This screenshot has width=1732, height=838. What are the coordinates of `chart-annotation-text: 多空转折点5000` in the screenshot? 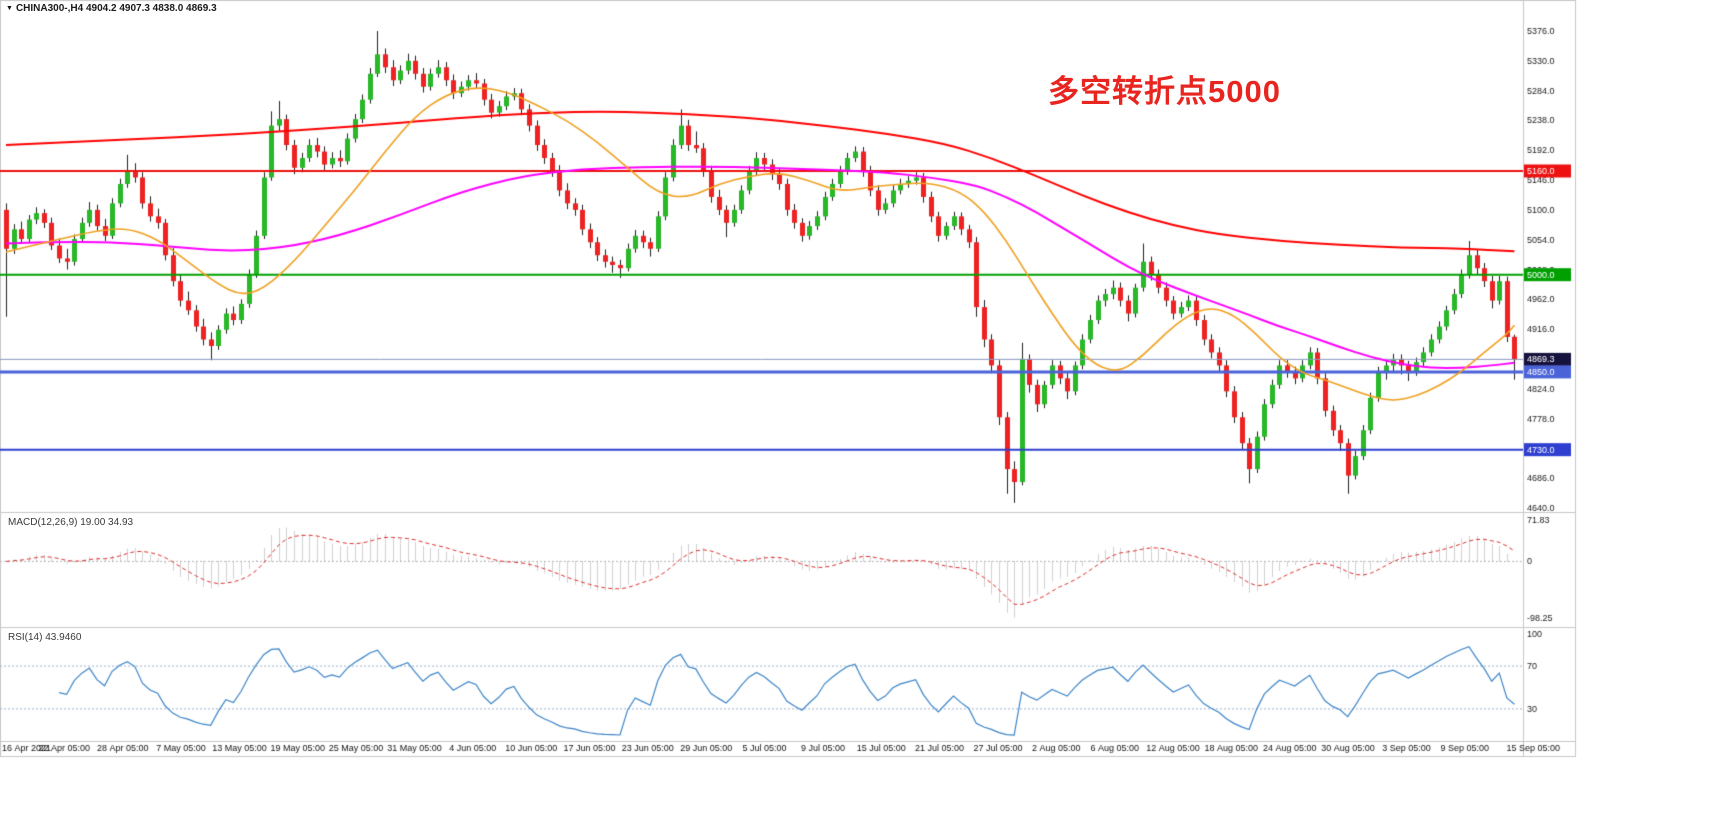 It's located at (1164, 91).